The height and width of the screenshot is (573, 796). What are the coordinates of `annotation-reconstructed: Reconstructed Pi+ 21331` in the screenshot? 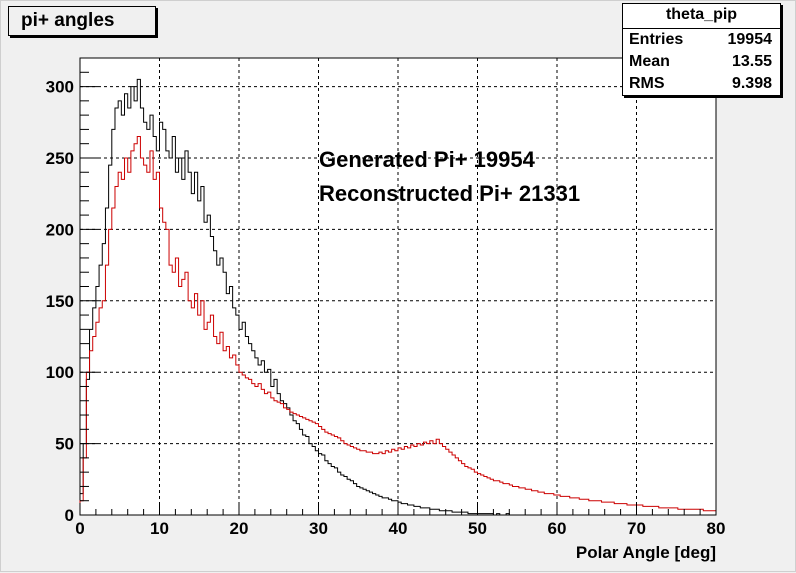 It's located at (449, 193).